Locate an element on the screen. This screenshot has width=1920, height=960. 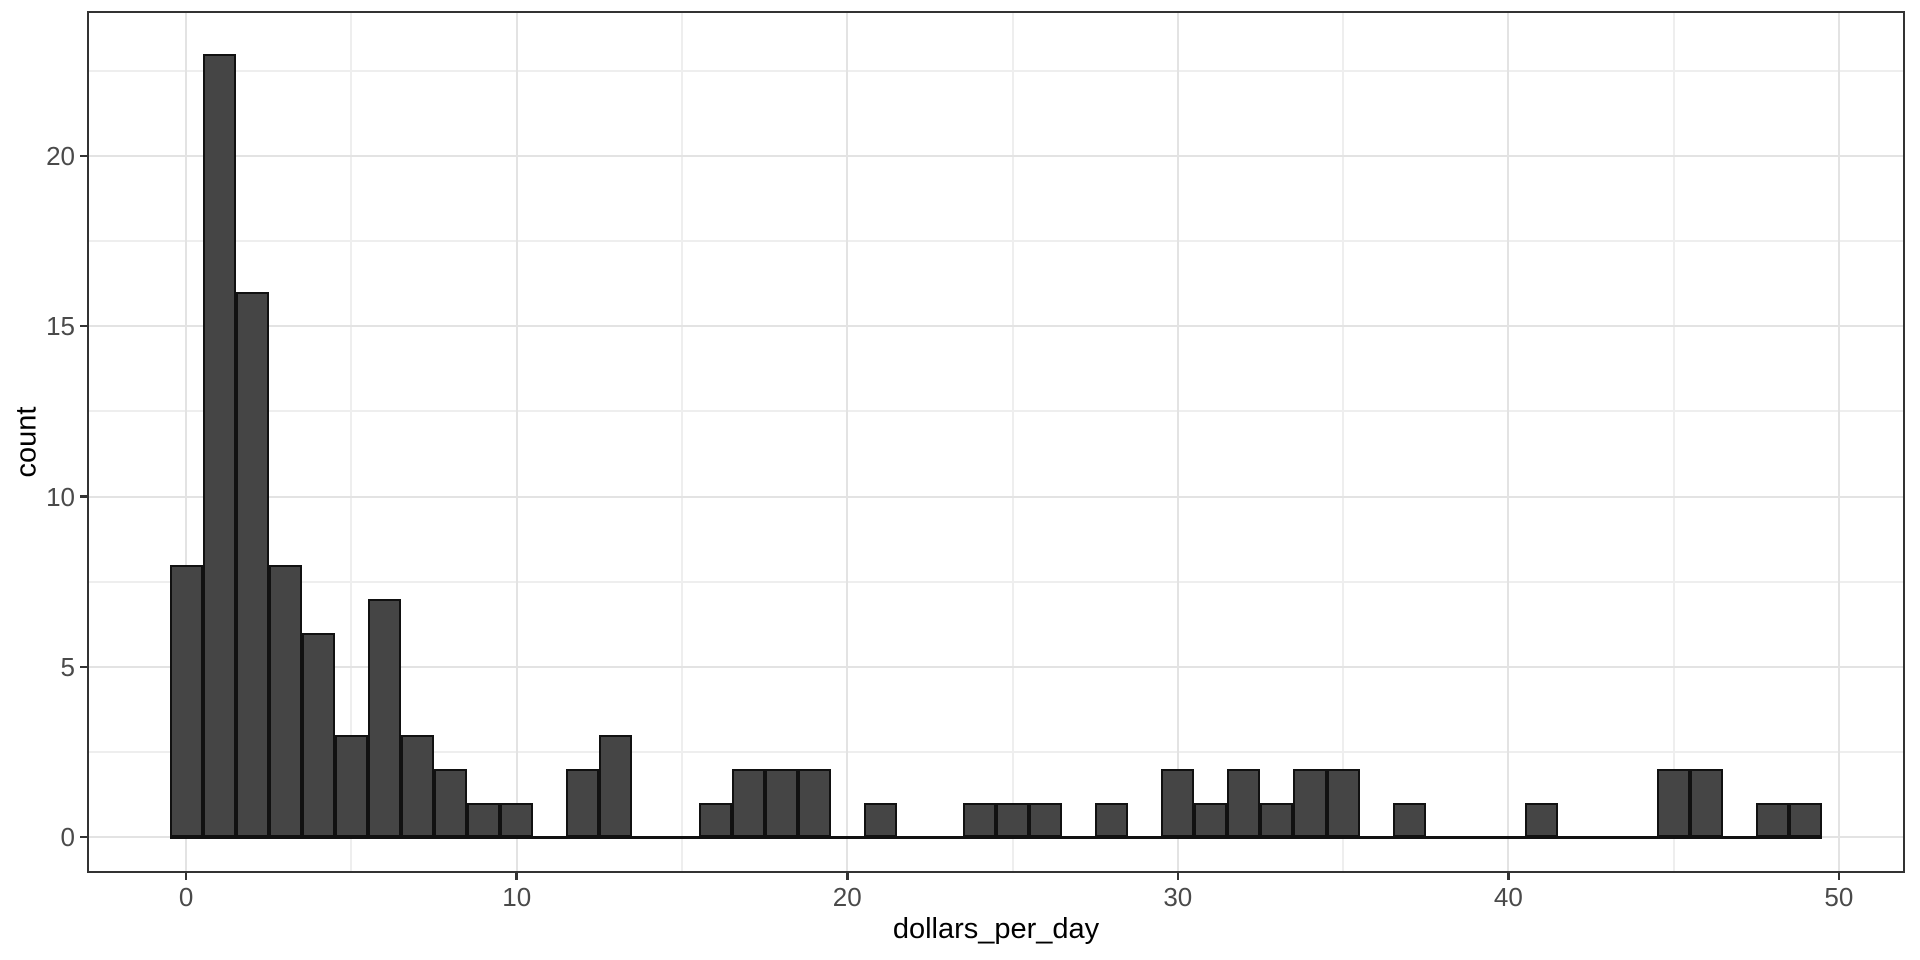
y-tick-label: 20 is located at coordinates (60, 155).